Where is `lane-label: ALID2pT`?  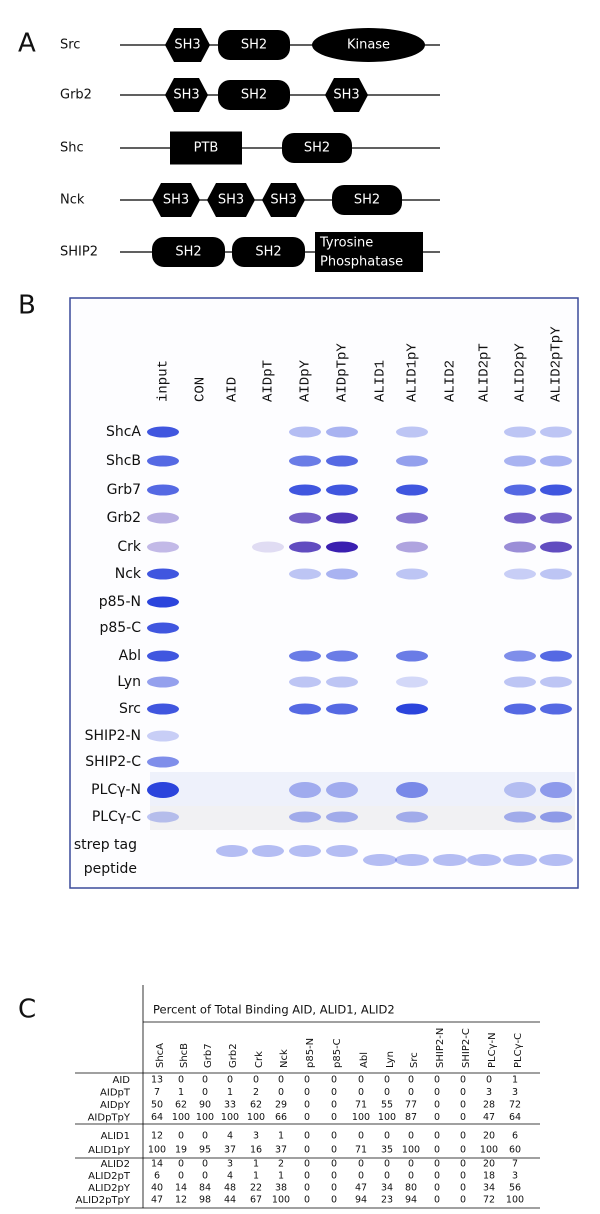
lane-label: ALID2pT is located at coordinates (485, 372).